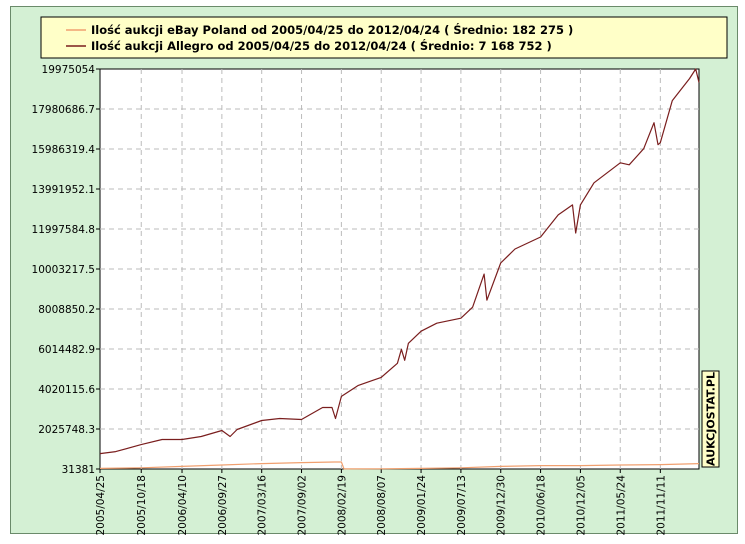 This screenshot has width=745, height=544. Describe the element at coordinates (66, 350) in the screenshot. I see `y-tick-label: 6014482.9` at that location.